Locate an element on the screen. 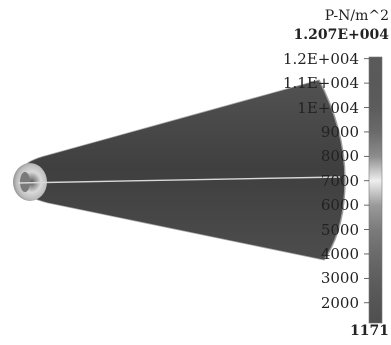  cone-axis-line is located at coordinates (179, 180).